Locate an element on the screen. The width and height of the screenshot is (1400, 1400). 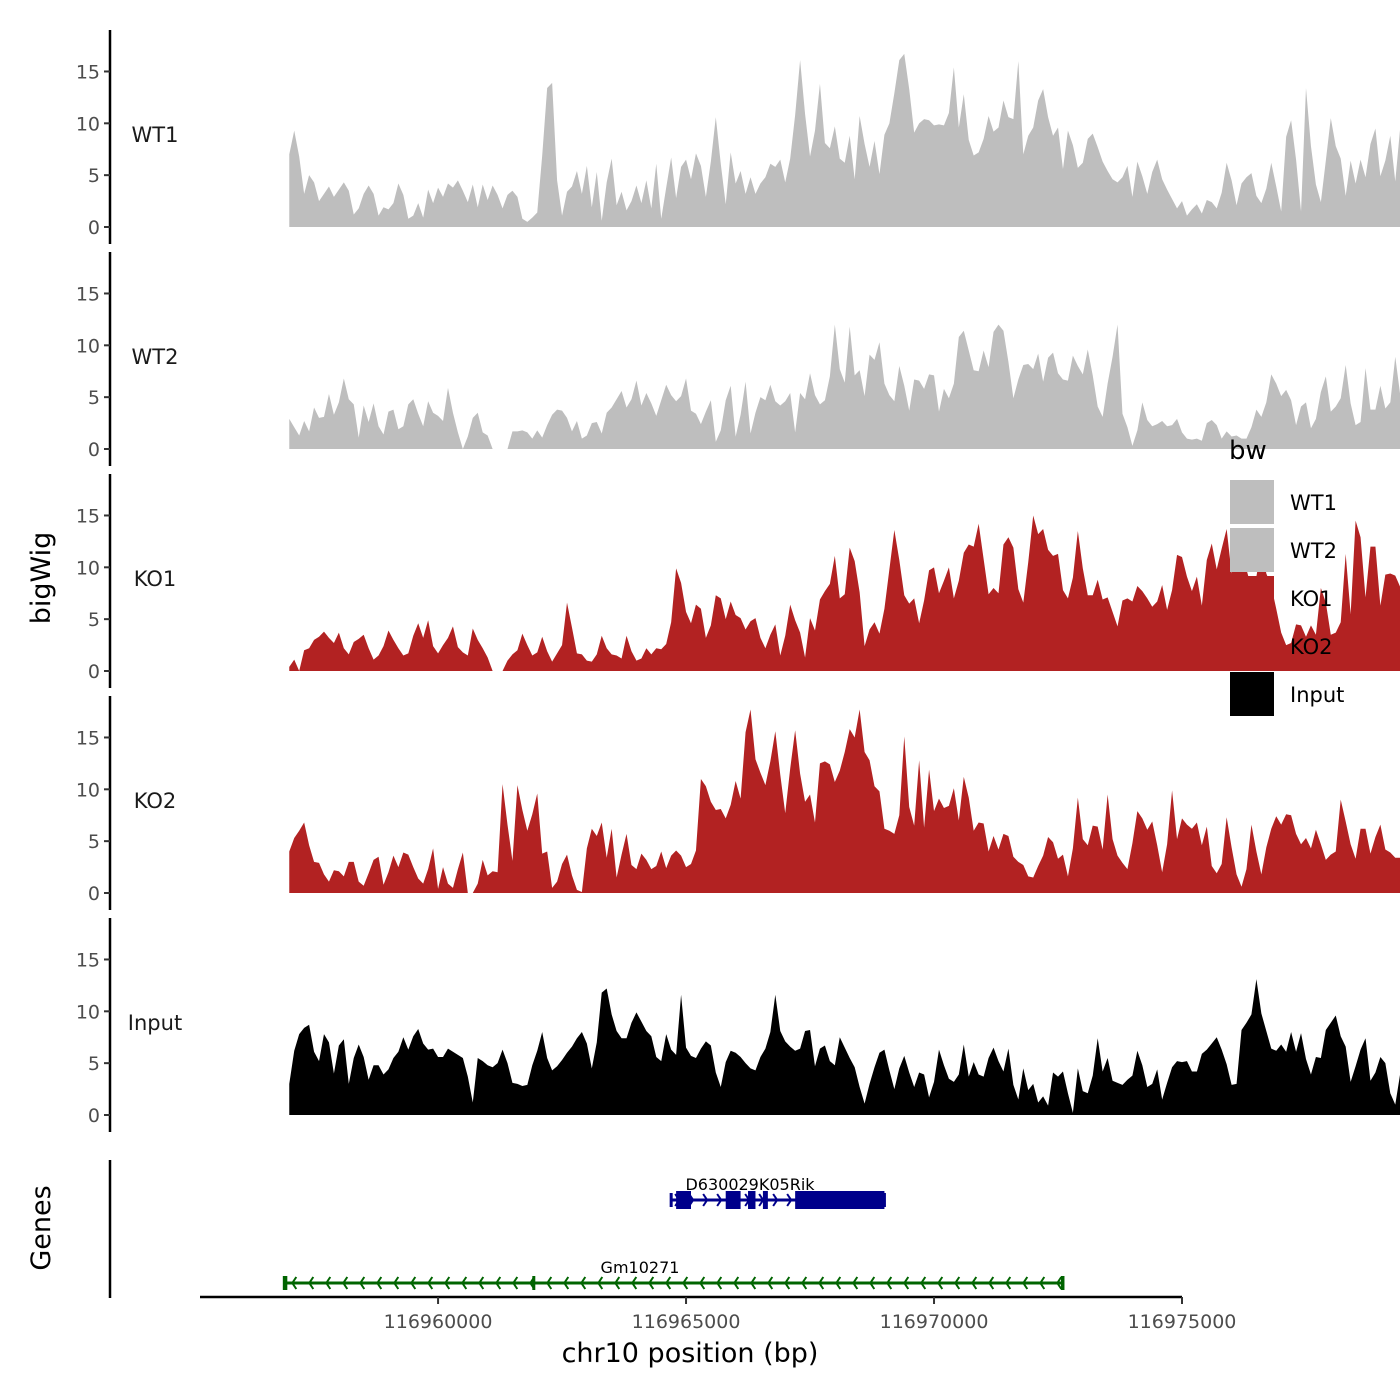
x-axis: 116960000 116965000 116970000 116975000 is located at coordinates (718, 1314).